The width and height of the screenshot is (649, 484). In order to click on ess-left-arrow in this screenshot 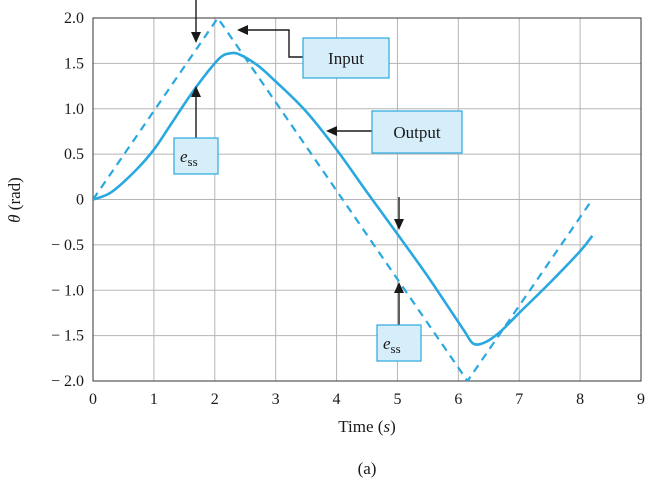, I will do `click(196, 112)`.